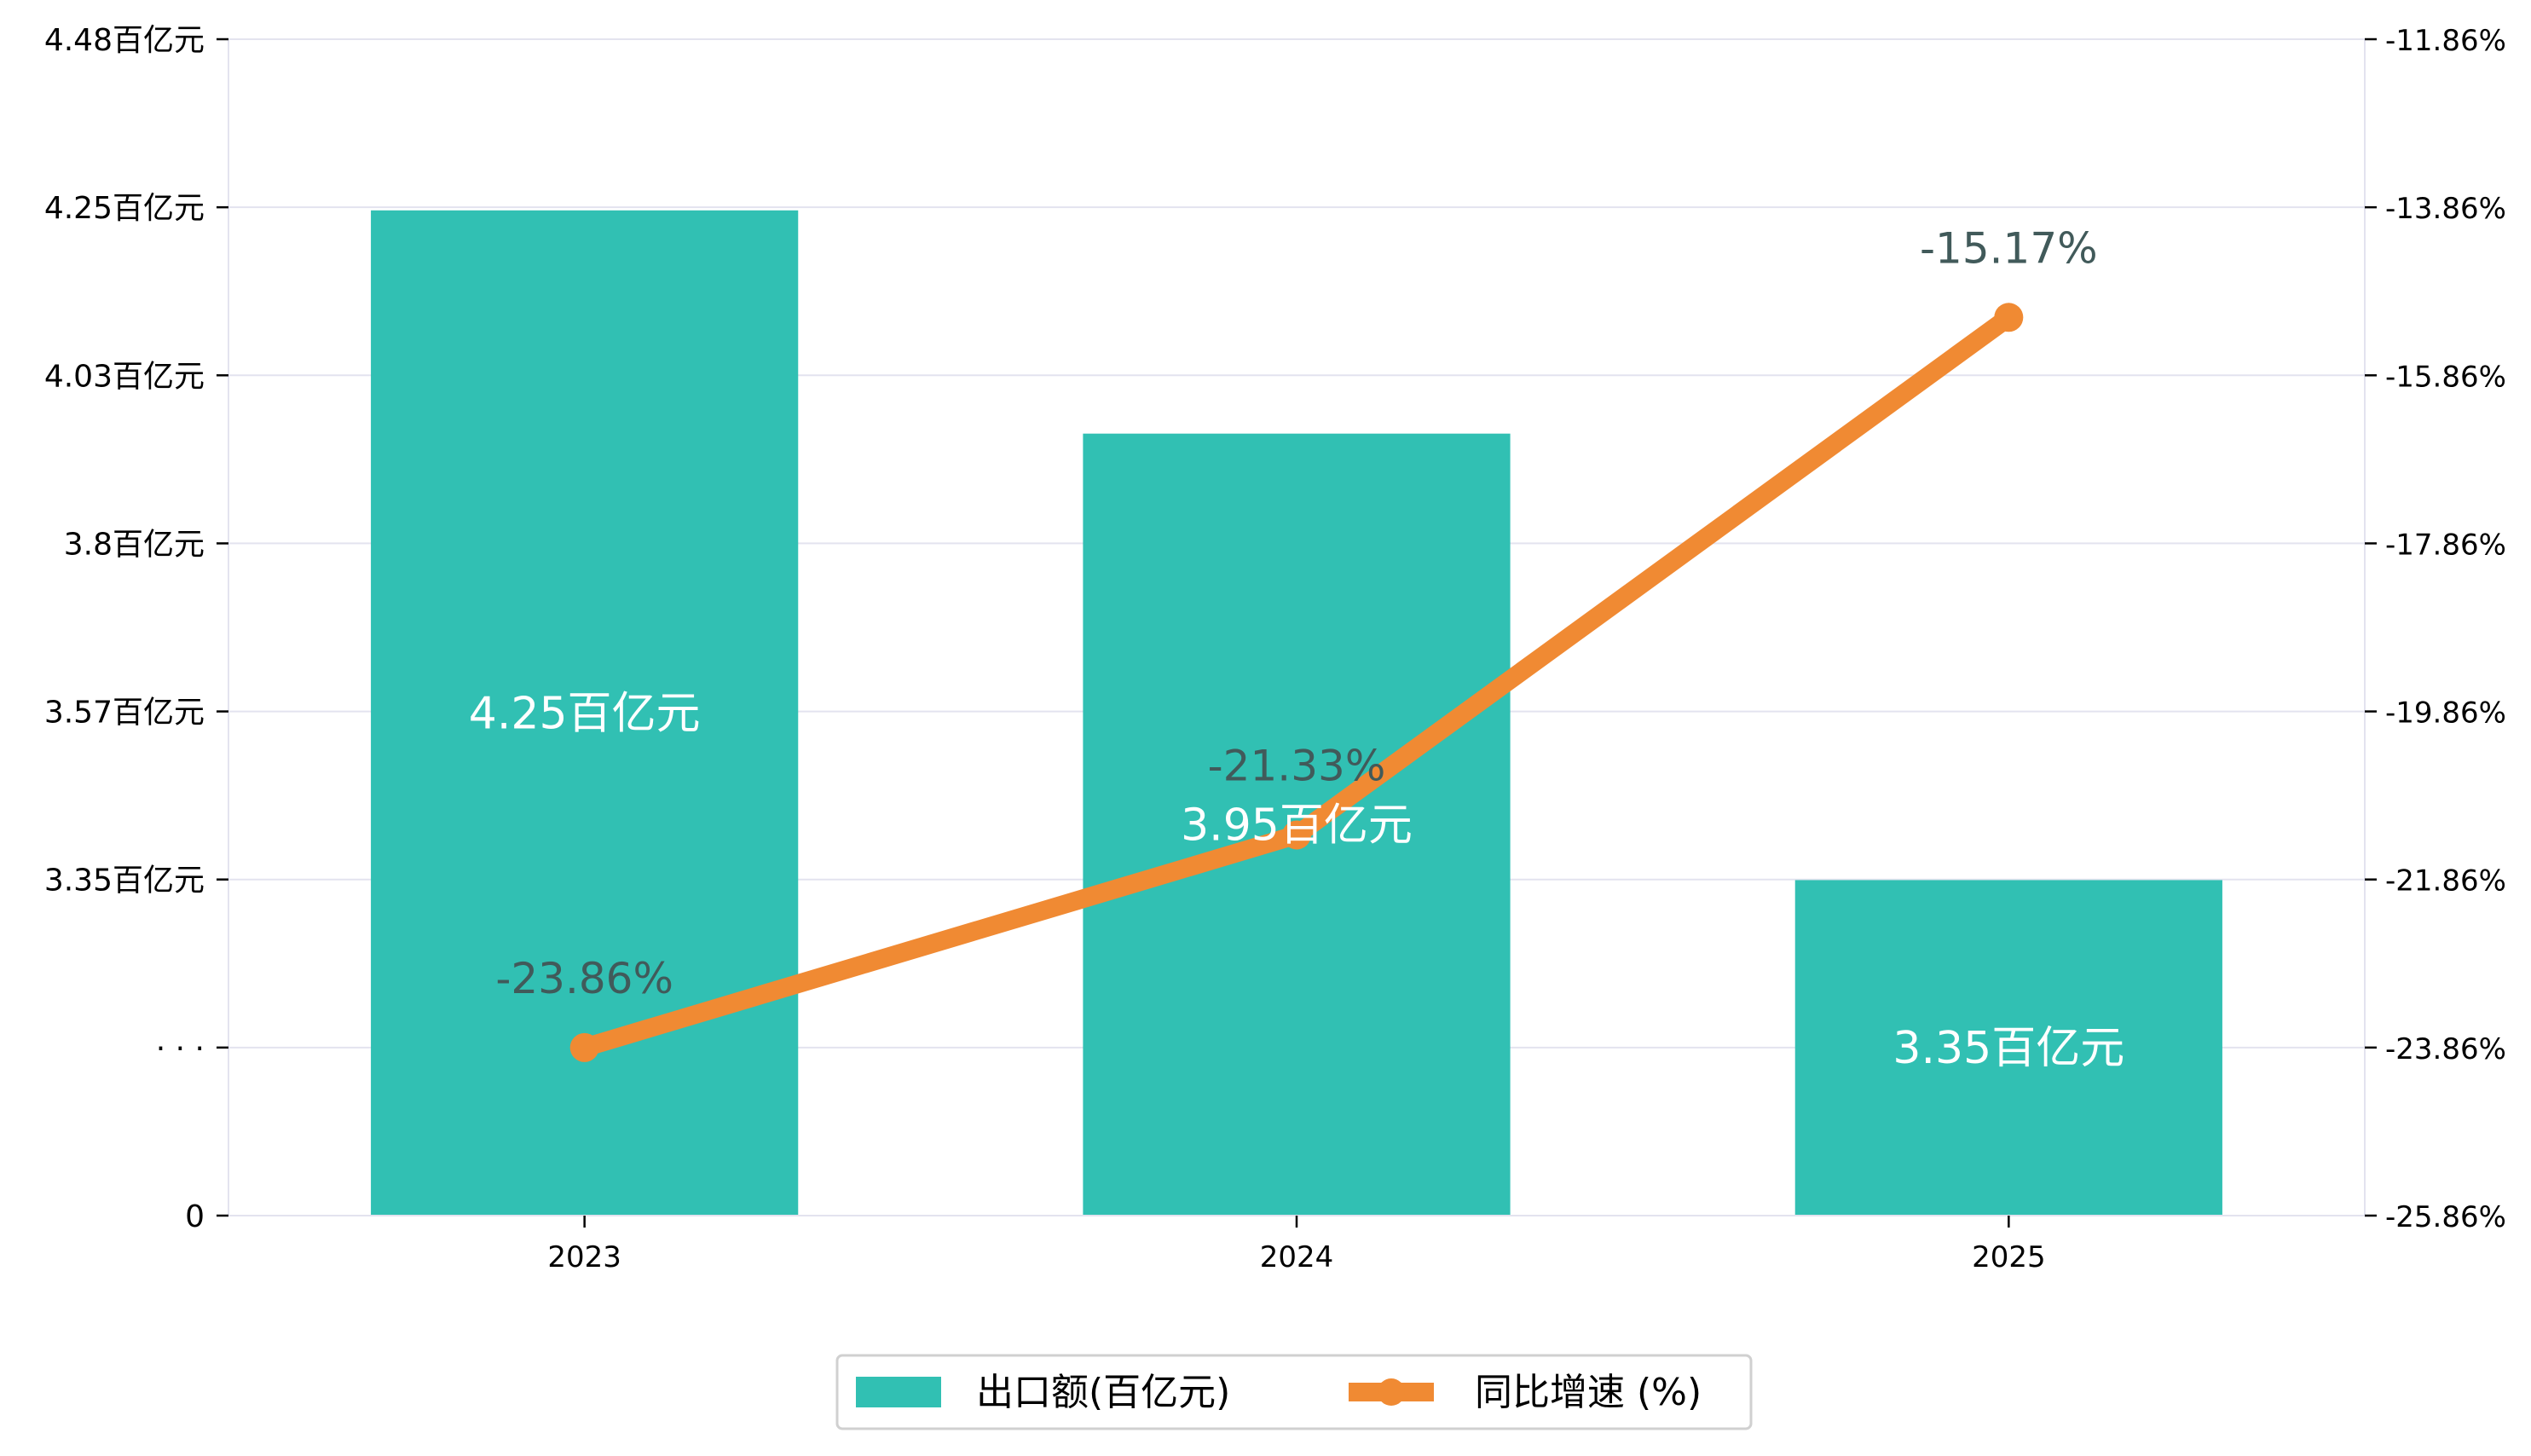 The width and height of the screenshot is (2531, 1456). I want to click on bar-data-label: 3.35百亿元, so click(2008, 1048).